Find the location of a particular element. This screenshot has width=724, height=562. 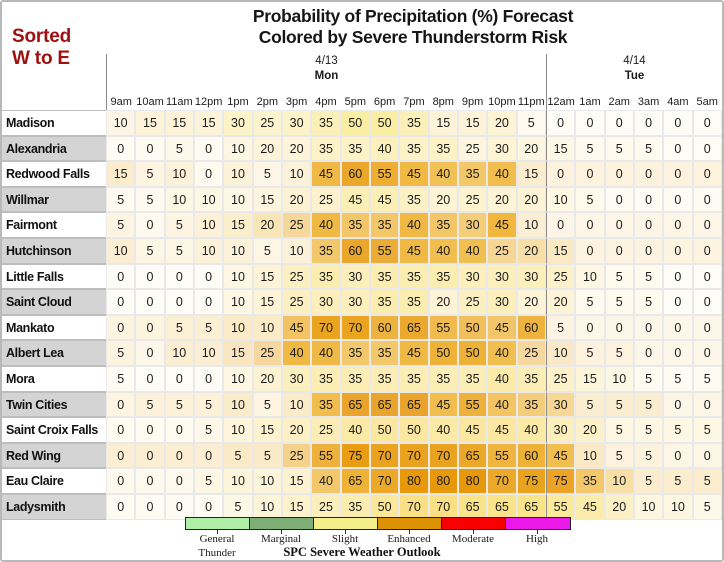

legend-tick is located at coordinates (537, 532).